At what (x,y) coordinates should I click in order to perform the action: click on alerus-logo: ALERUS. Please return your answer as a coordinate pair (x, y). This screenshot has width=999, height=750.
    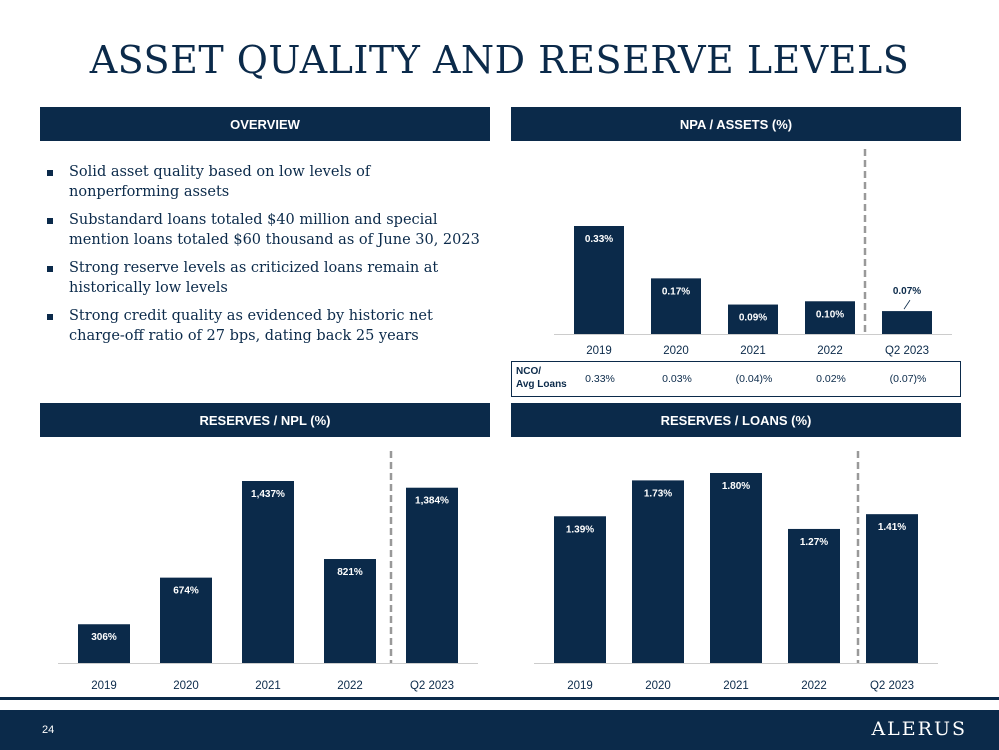
    Looking at the image, I should click on (919, 729).